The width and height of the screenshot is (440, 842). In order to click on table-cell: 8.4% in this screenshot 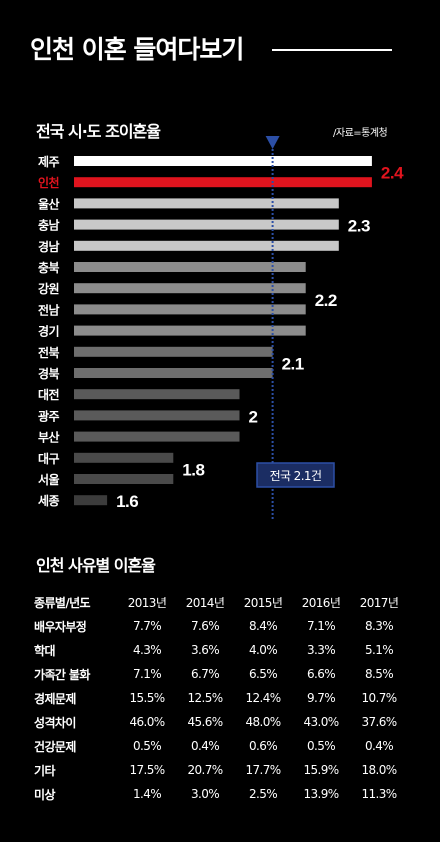, I will do `click(263, 626)`.